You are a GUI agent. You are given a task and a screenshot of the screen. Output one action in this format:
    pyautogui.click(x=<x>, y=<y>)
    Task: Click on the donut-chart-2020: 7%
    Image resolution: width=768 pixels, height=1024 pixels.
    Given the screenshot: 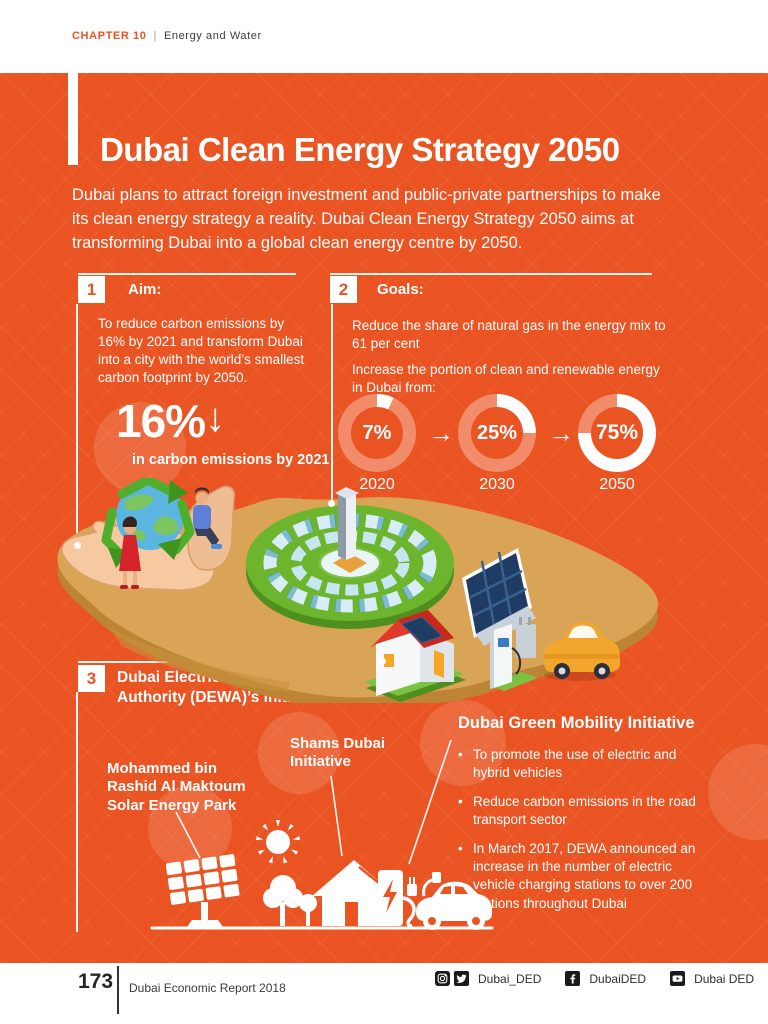 What is the action you would take?
    pyautogui.click(x=377, y=433)
    